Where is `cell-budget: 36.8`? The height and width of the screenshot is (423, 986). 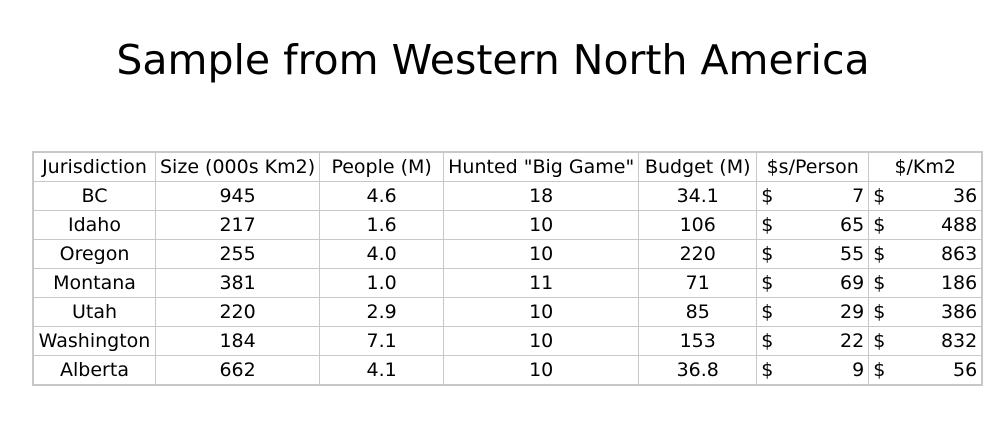 cell-budget: 36.8 is located at coordinates (698, 370).